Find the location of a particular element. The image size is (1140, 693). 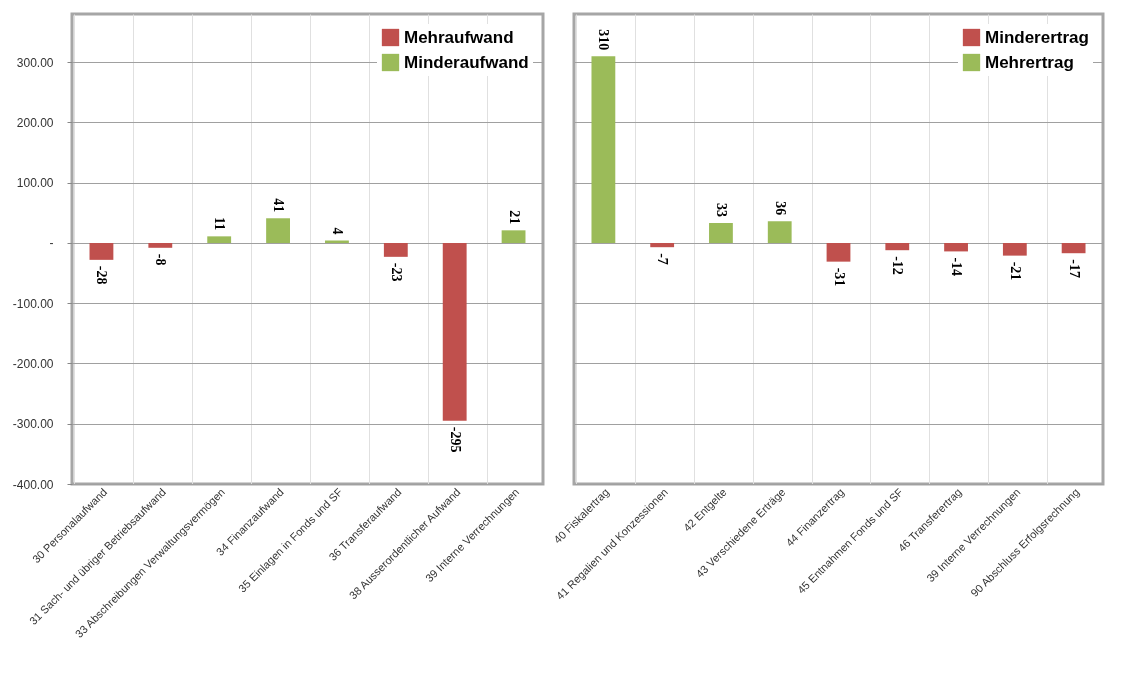

data-label: -17 is located at coordinates (1074, 268).